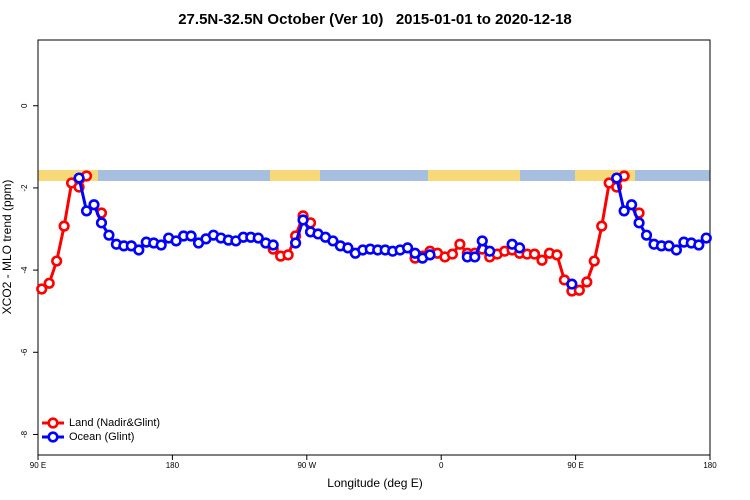 The height and width of the screenshot is (500, 750). Describe the element at coordinates (101, 437) in the screenshot. I see `legend-label: Ocean (Glint)` at that location.